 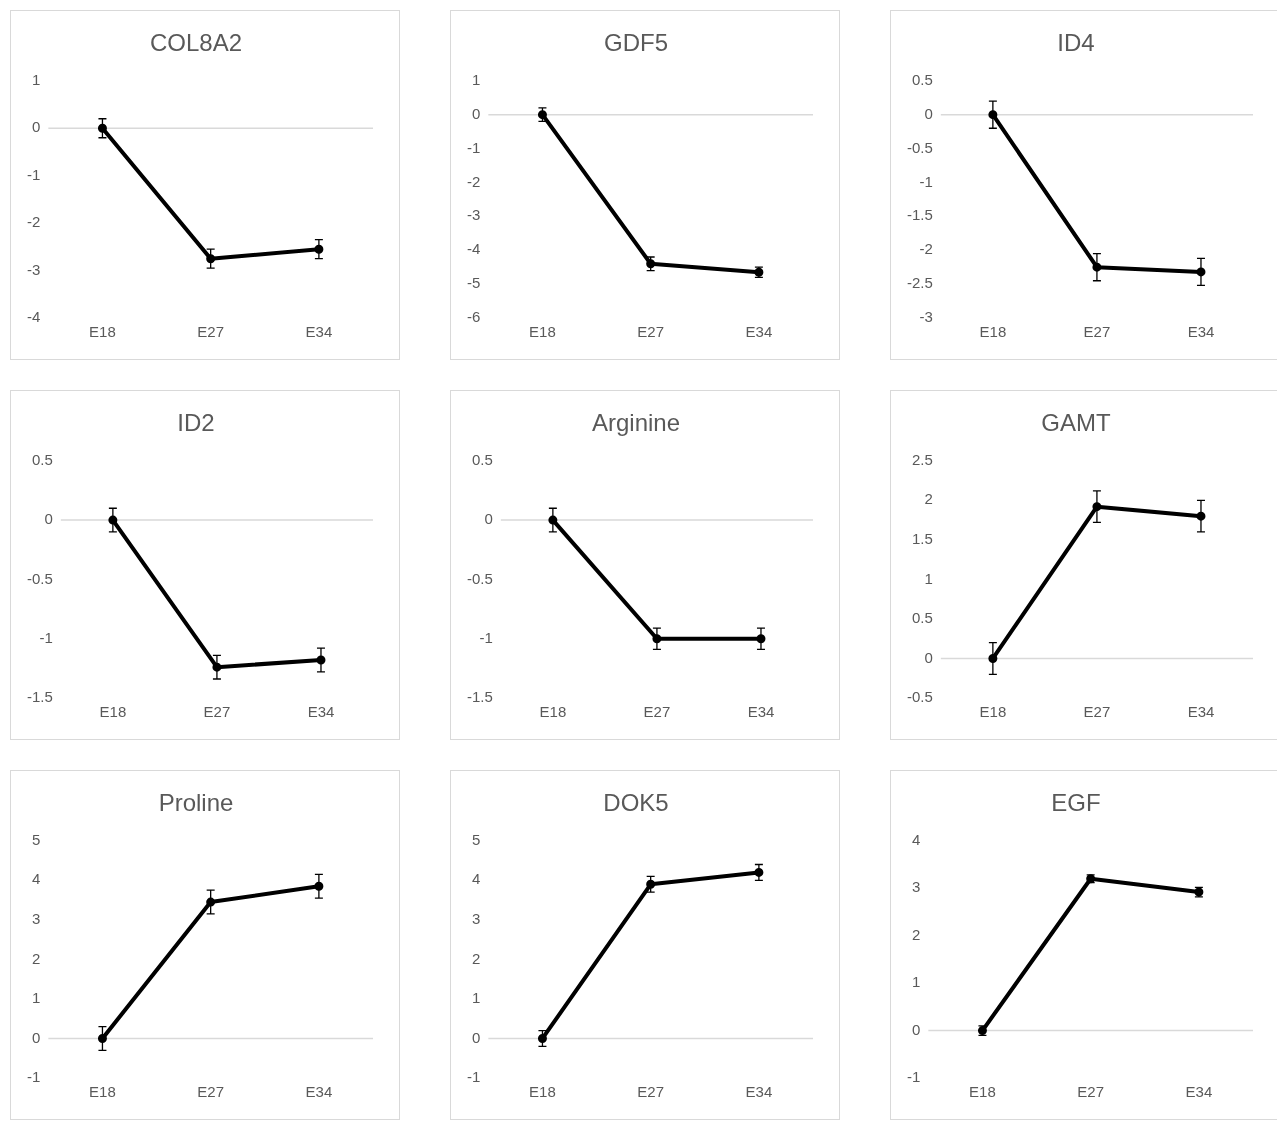 What do you see at coordinates (196, 43) in the screenshot?
I see `chart-title: COL8A2` at bounding box center [196, 43].